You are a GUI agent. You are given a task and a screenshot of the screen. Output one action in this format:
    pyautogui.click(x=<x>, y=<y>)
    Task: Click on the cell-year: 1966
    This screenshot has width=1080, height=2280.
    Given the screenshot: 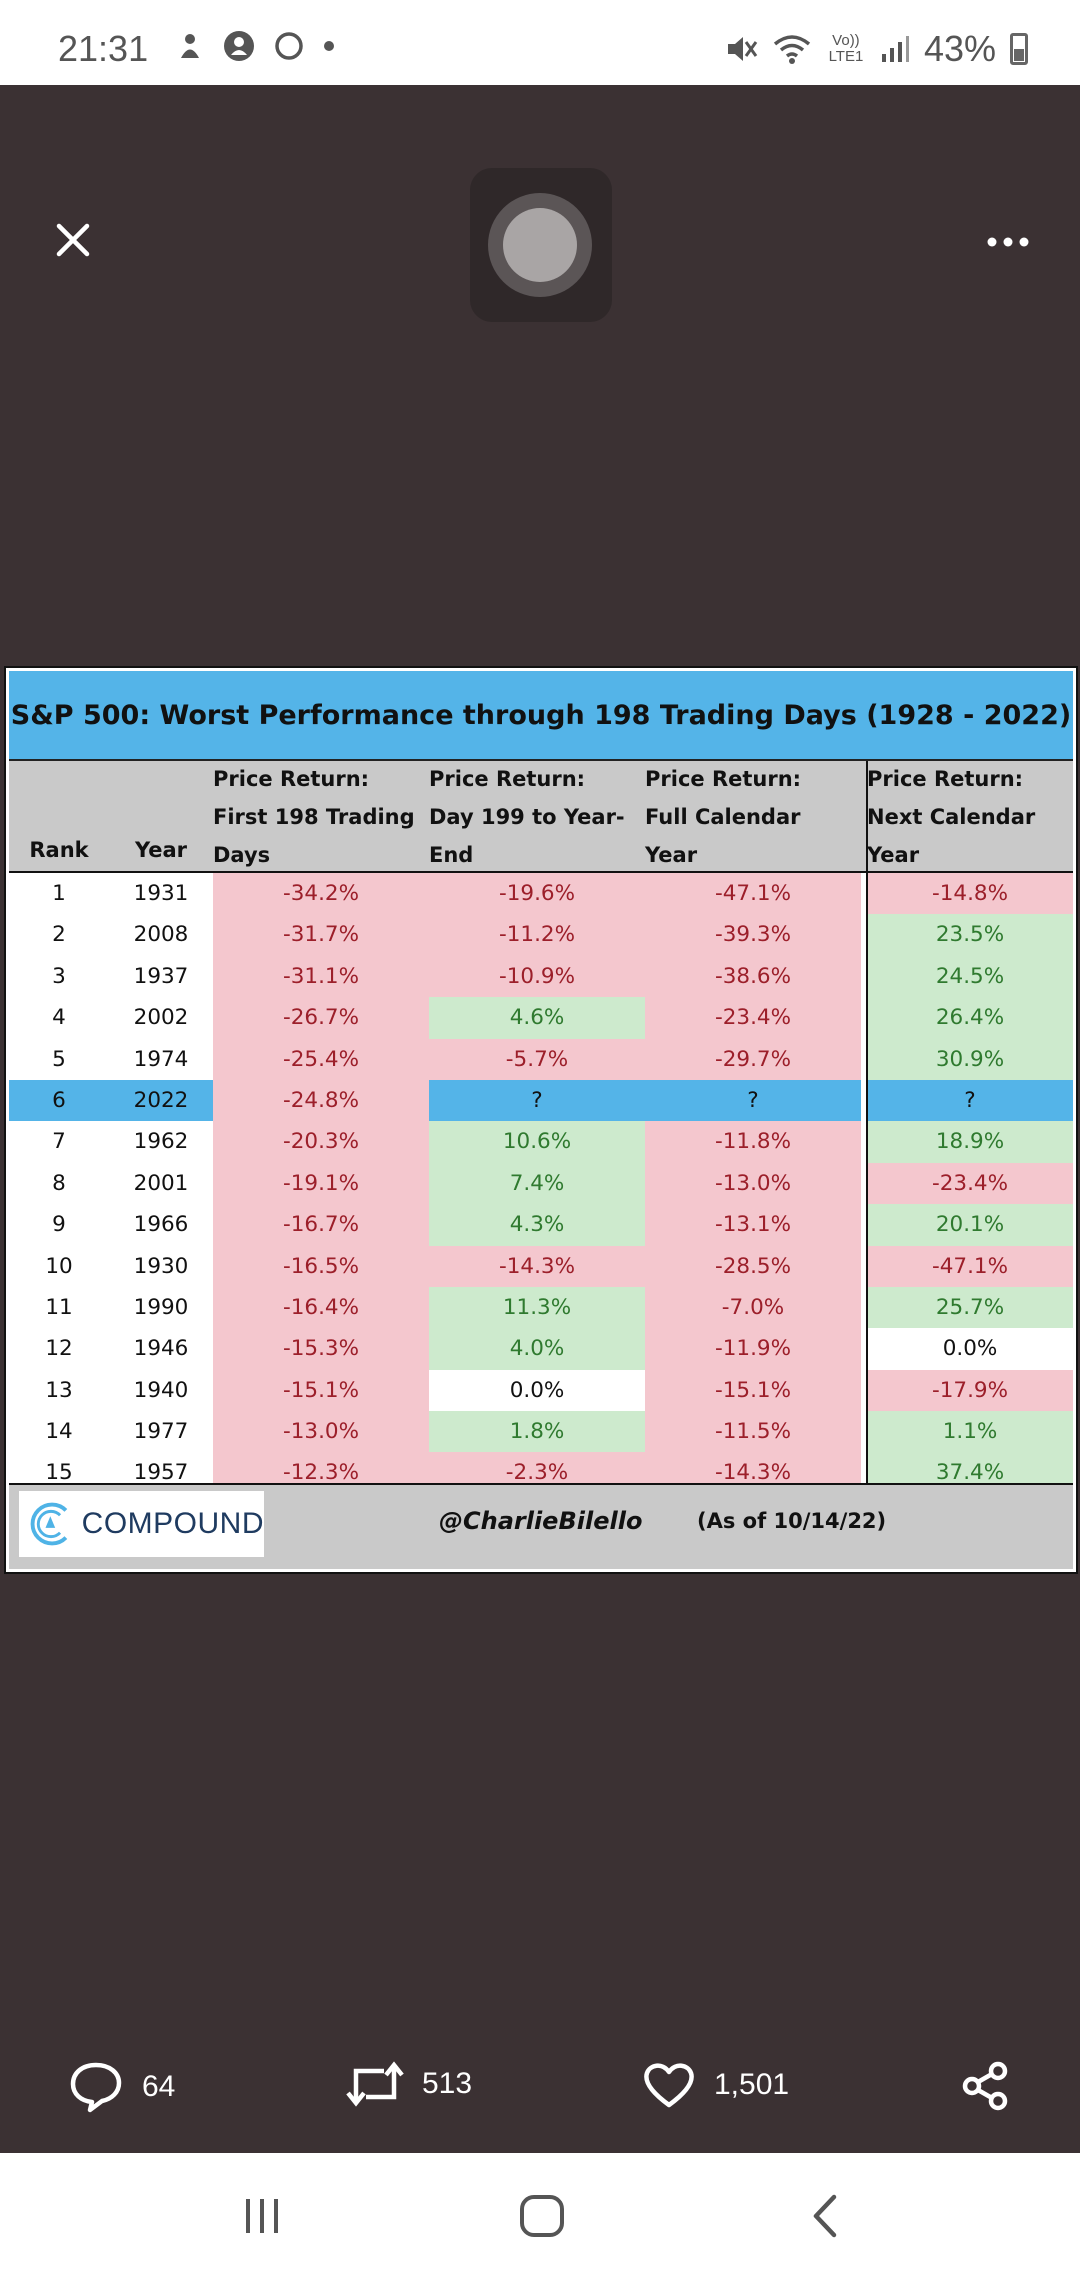 What is the action you would take?
    pyautogui.click(x=161, y=1225)
    